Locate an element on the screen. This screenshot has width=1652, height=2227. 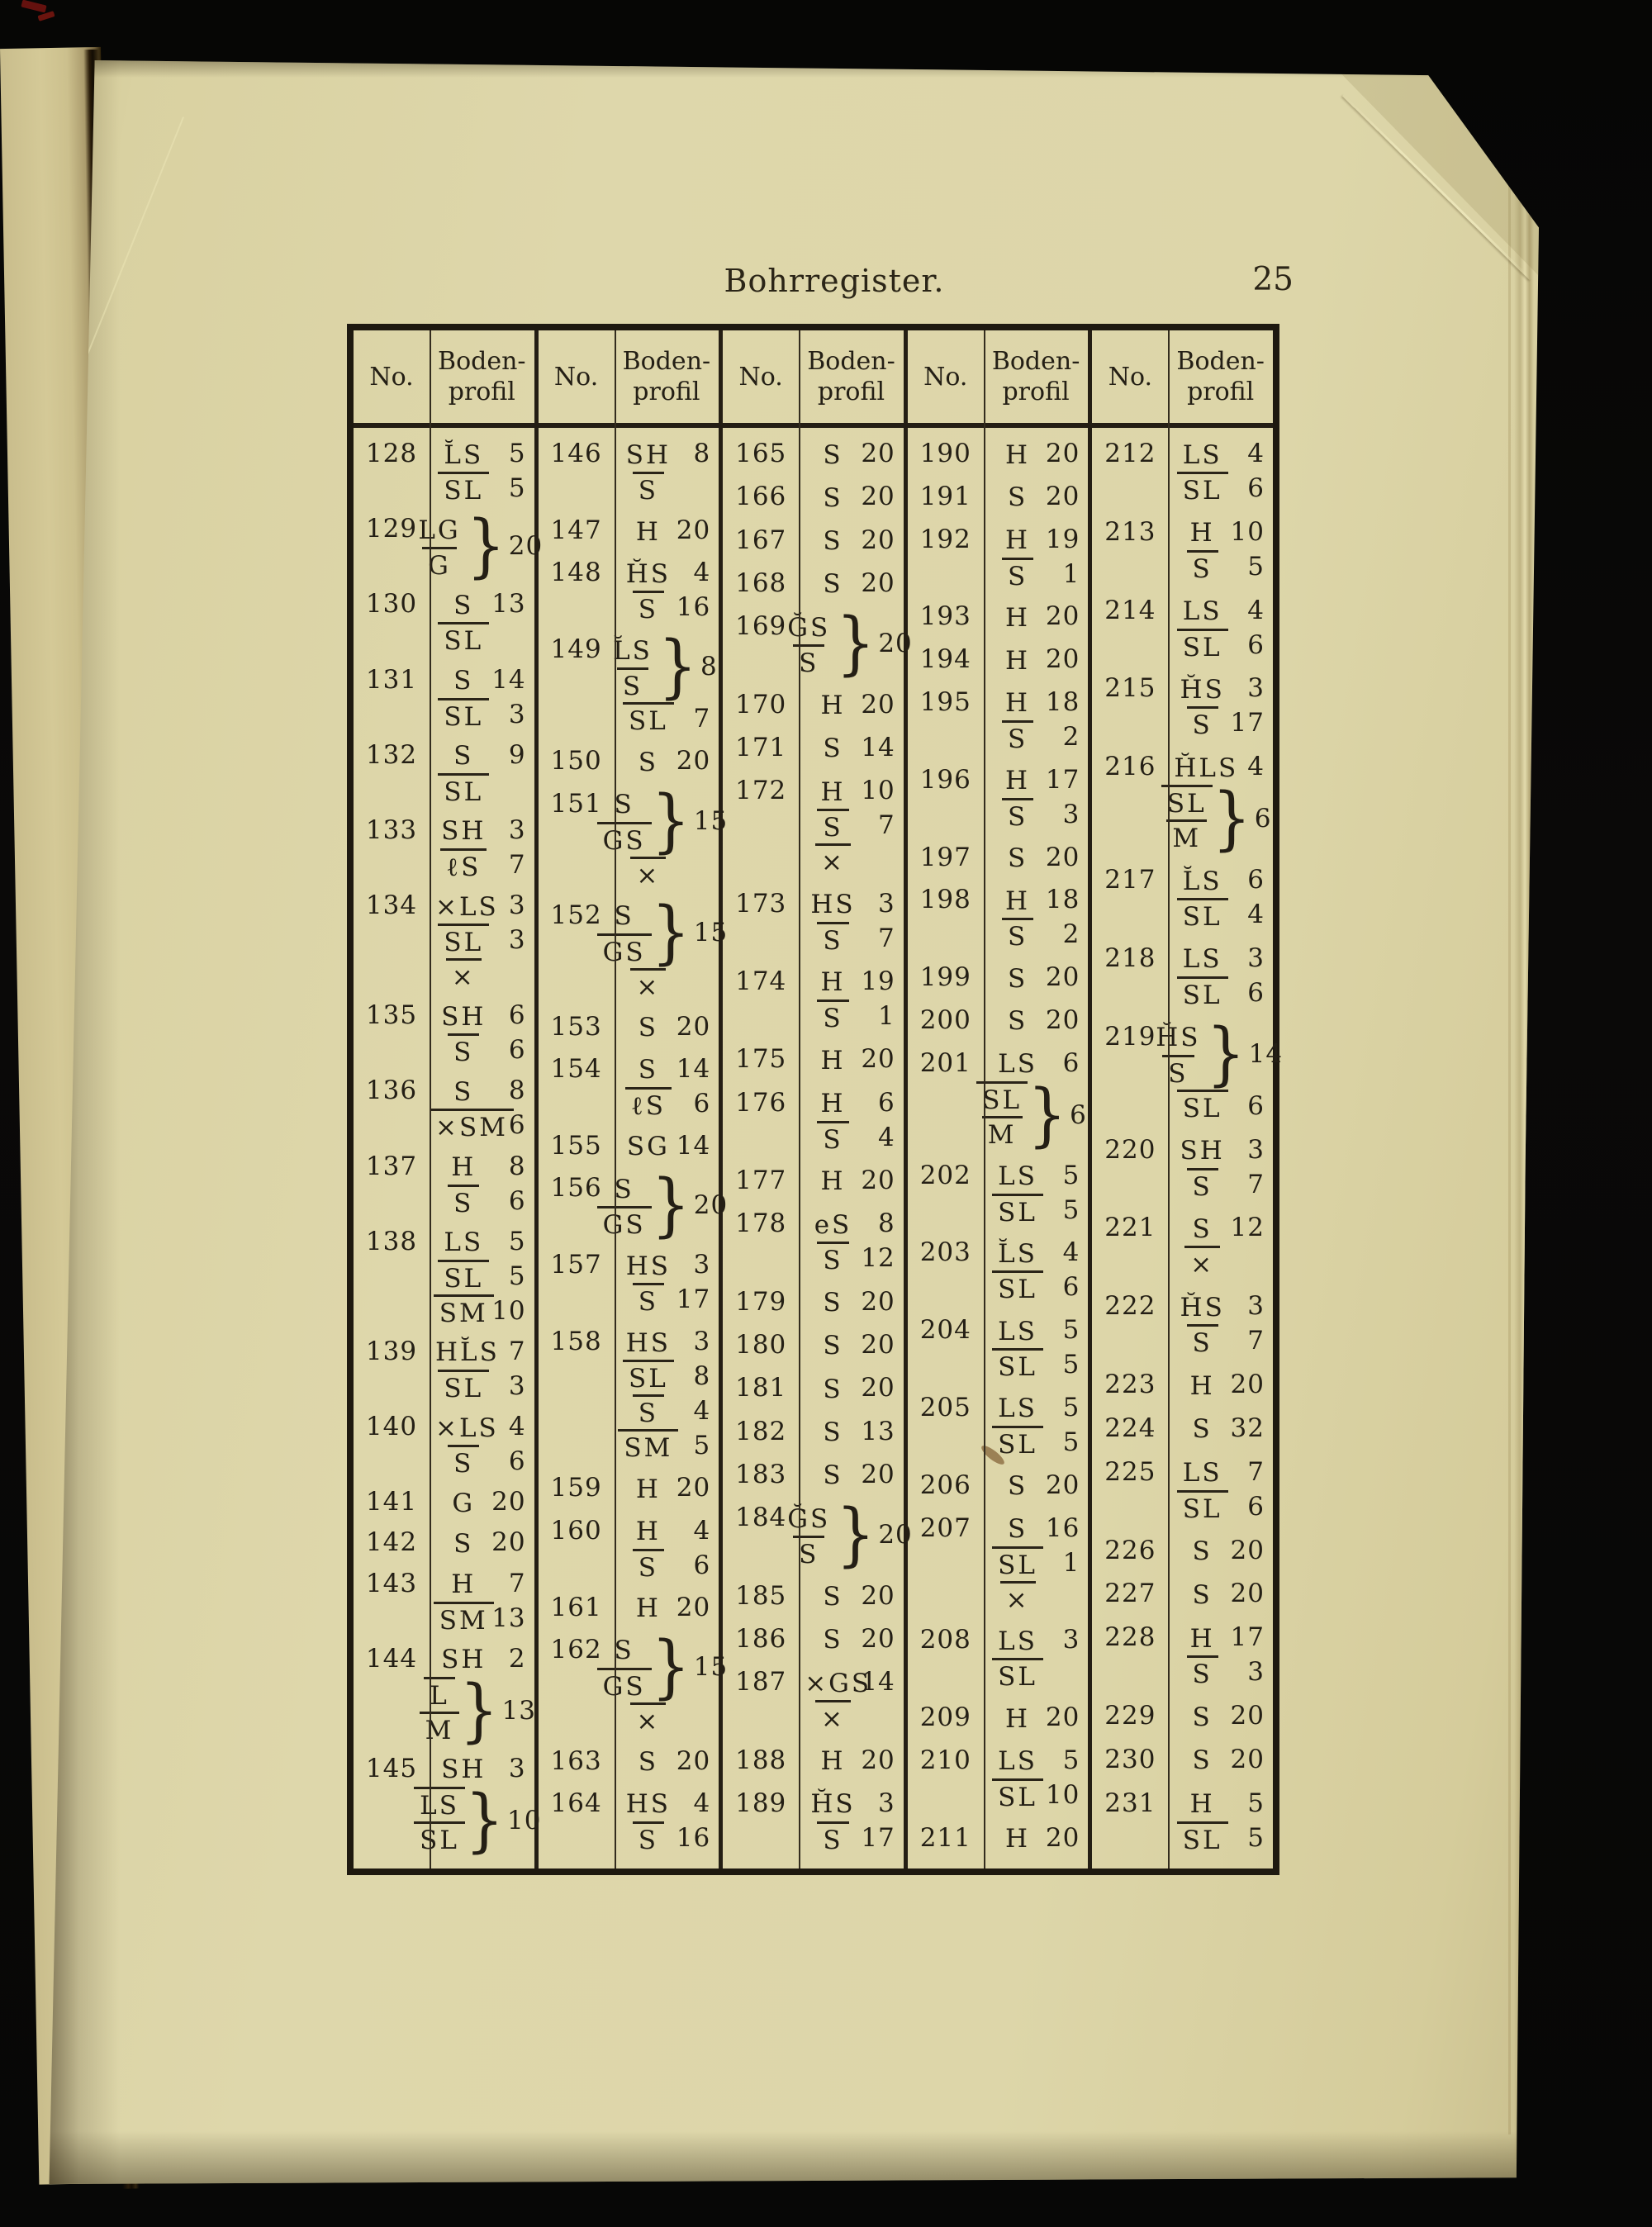
table-entry: 168 S 20 is located at coordinates (813, 583).